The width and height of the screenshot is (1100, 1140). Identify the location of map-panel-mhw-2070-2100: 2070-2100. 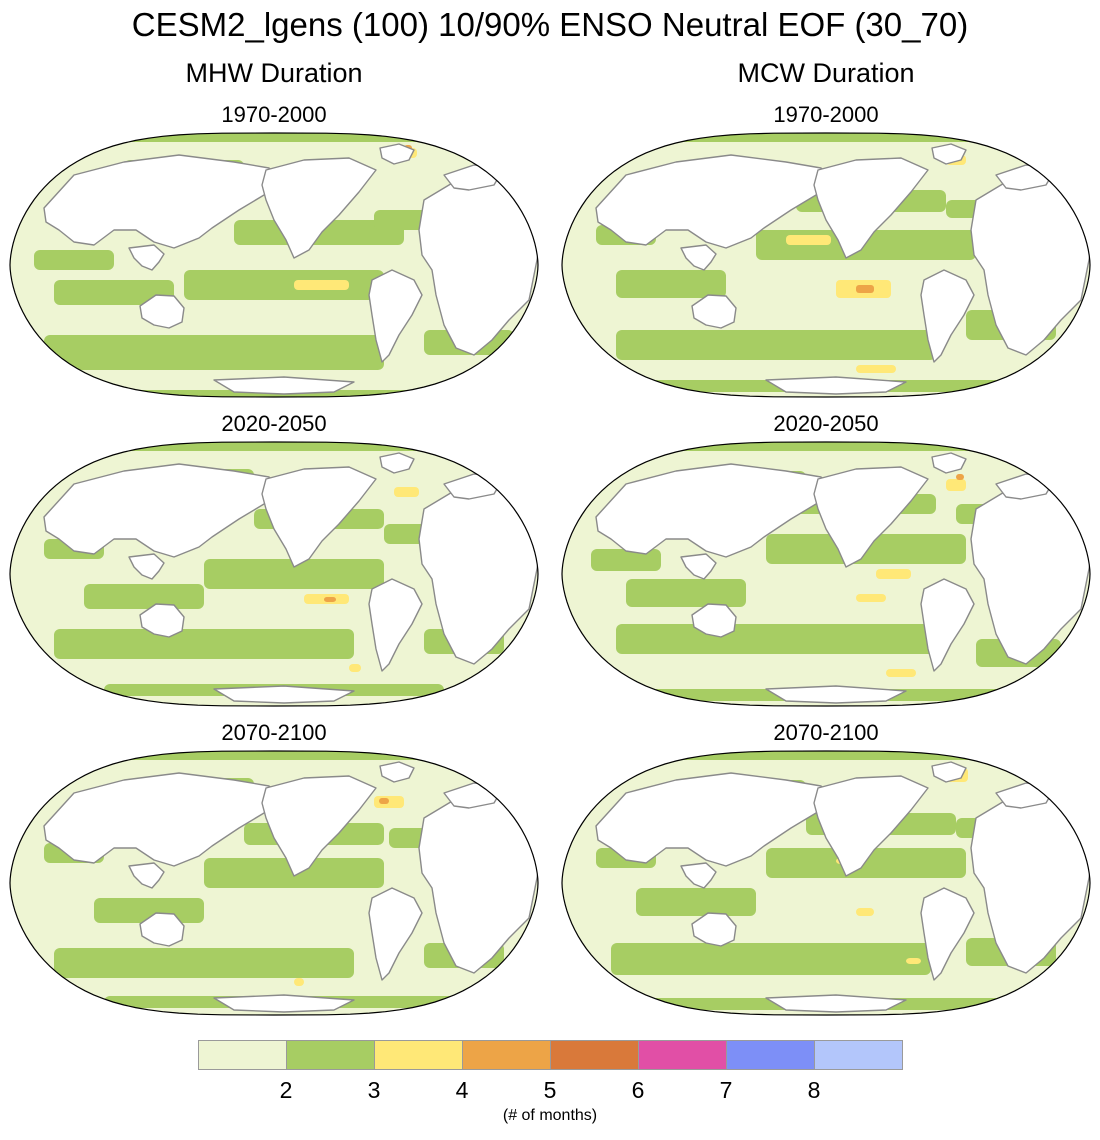
(274, 870).